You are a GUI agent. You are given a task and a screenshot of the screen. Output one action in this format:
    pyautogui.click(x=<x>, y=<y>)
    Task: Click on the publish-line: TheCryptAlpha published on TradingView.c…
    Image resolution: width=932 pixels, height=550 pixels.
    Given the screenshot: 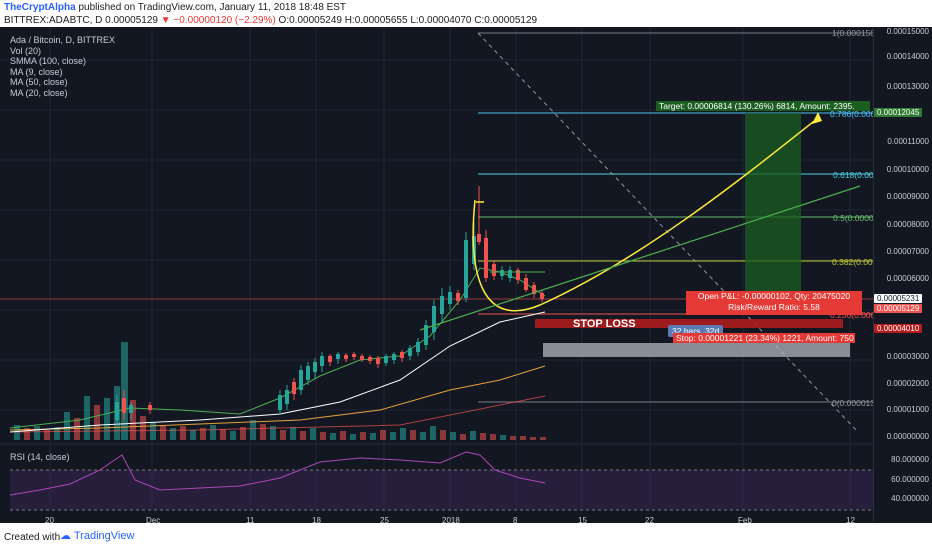 What is the action you would take?
    pyautogui.click(x=175, y=7)
    